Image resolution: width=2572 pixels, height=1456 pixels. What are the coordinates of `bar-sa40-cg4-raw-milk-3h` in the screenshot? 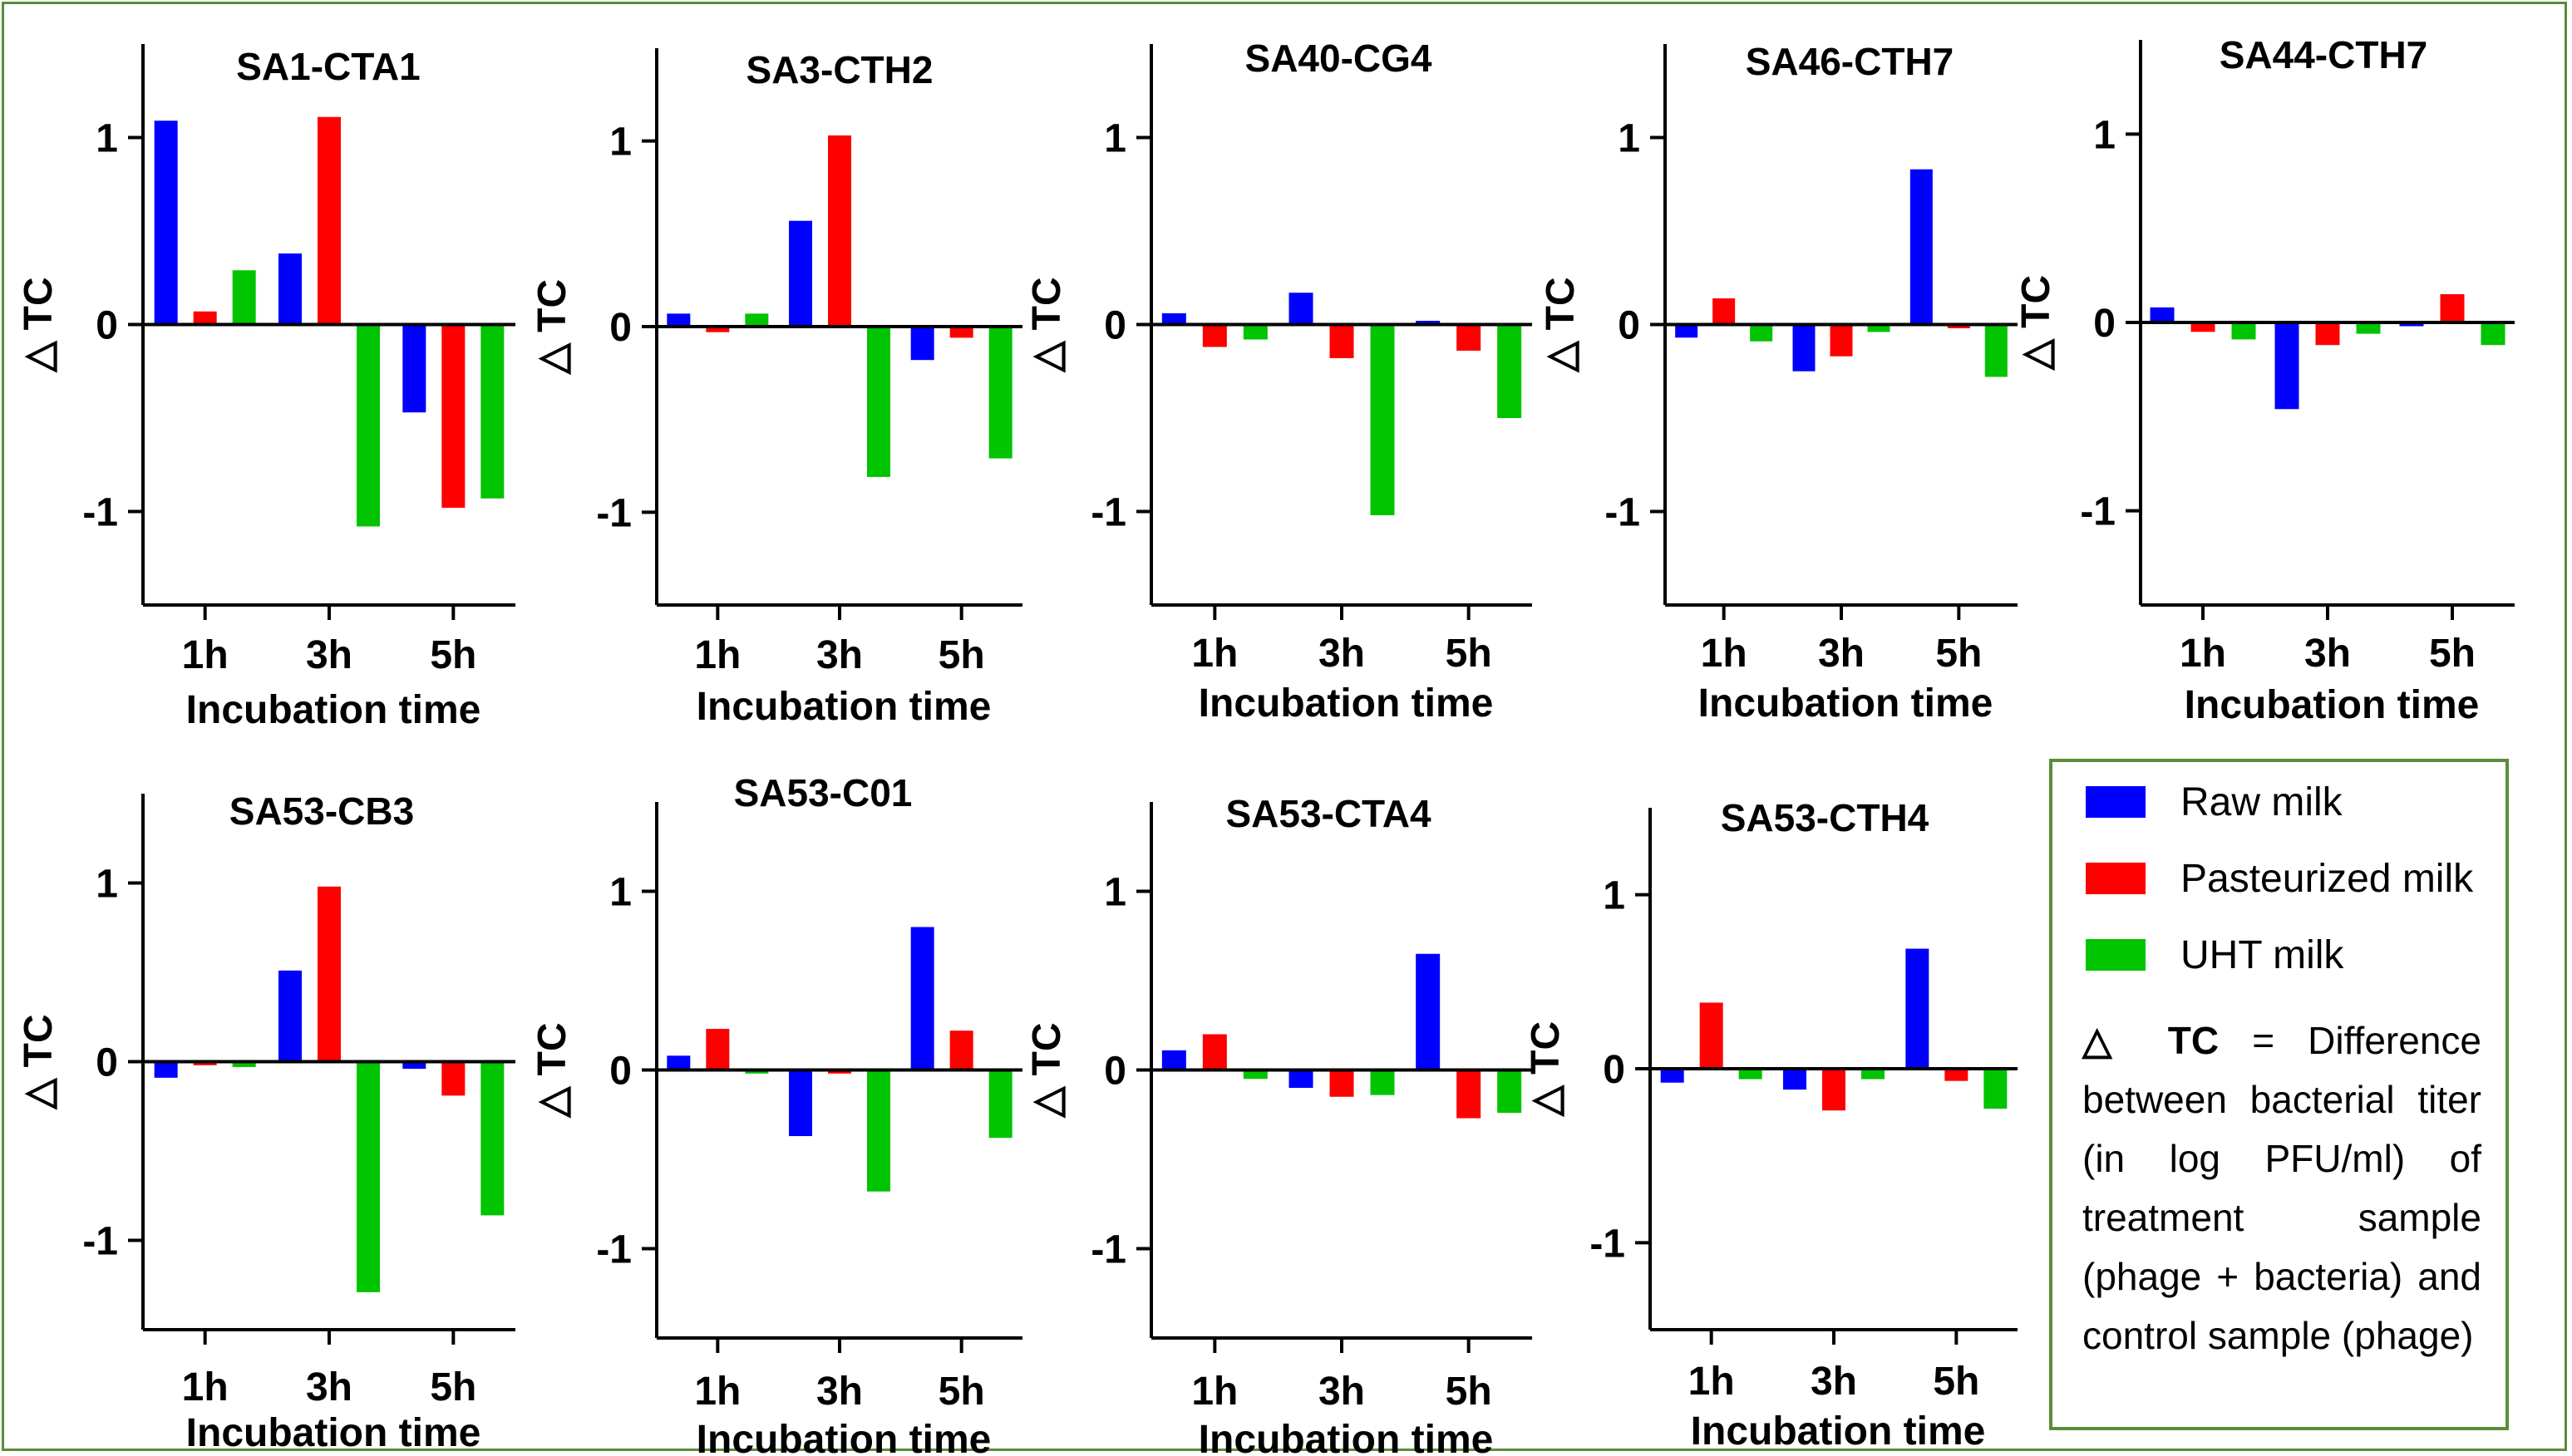 It's located at (1300, 309).